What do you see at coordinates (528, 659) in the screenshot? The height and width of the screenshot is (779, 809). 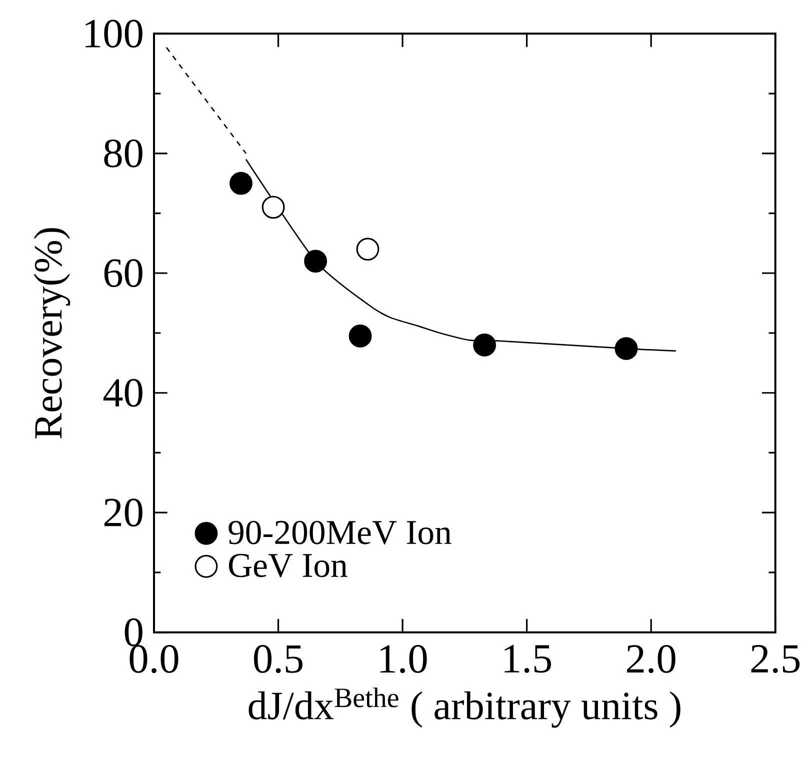 I see `x-tick-label: 1.5` at bounding box center [528, 659].